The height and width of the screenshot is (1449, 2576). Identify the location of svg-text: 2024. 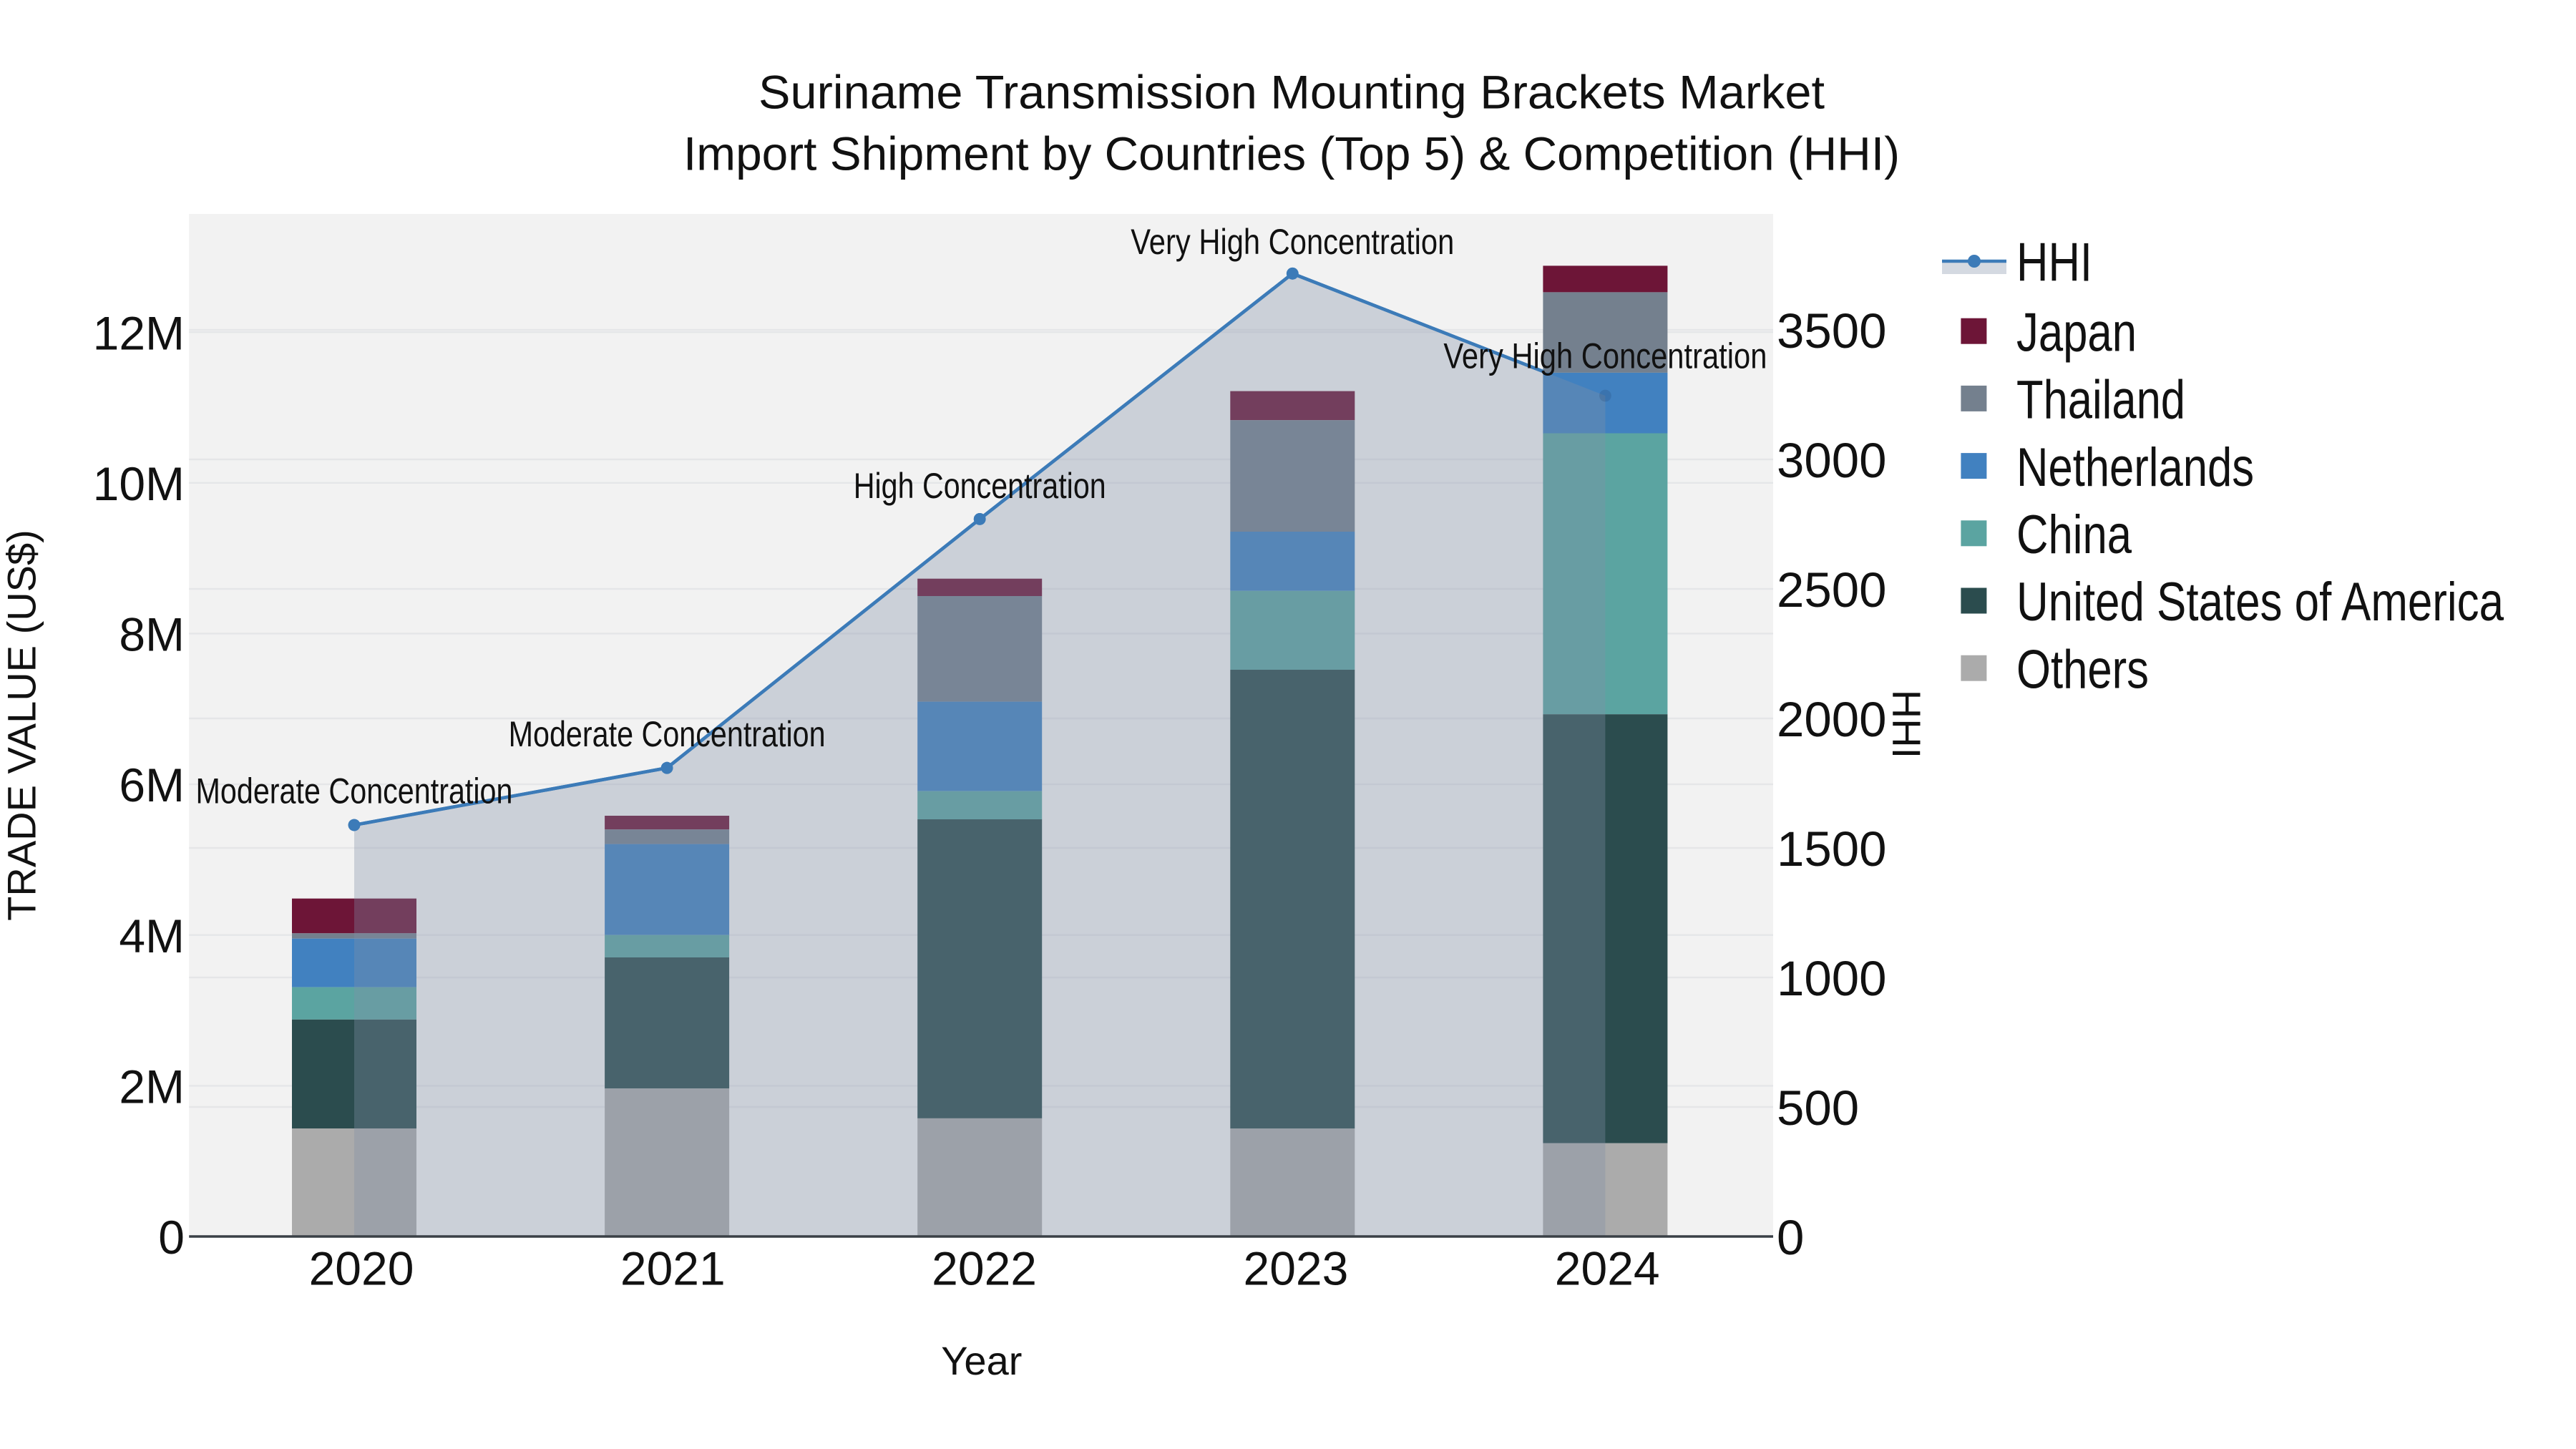
(1607, 1268).